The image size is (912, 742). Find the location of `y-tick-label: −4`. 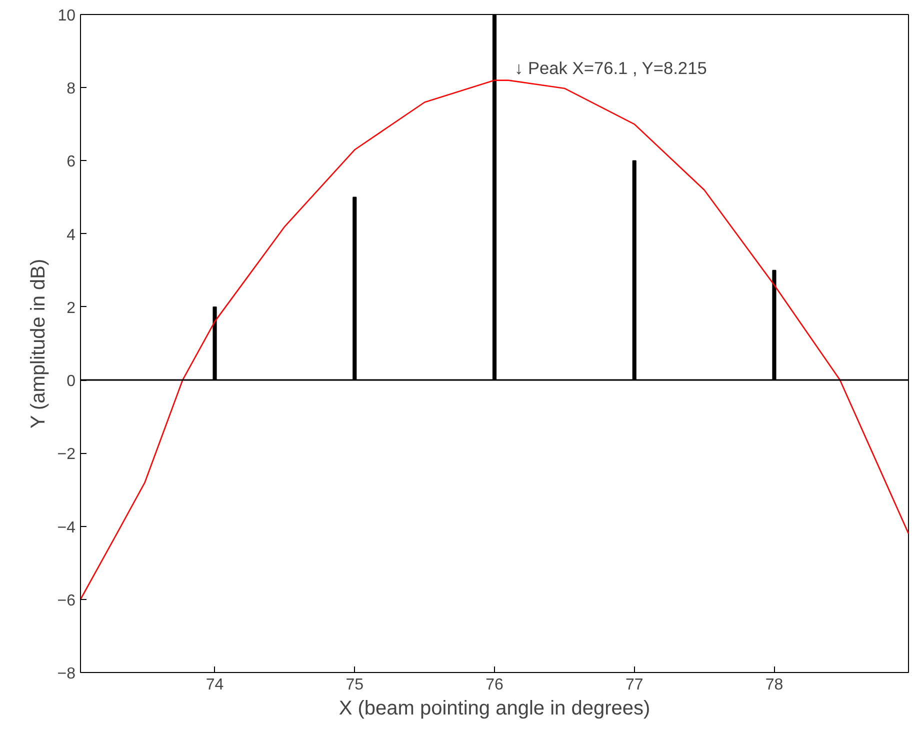

y-tick-label: −4 is located at coordinates (66, 527).